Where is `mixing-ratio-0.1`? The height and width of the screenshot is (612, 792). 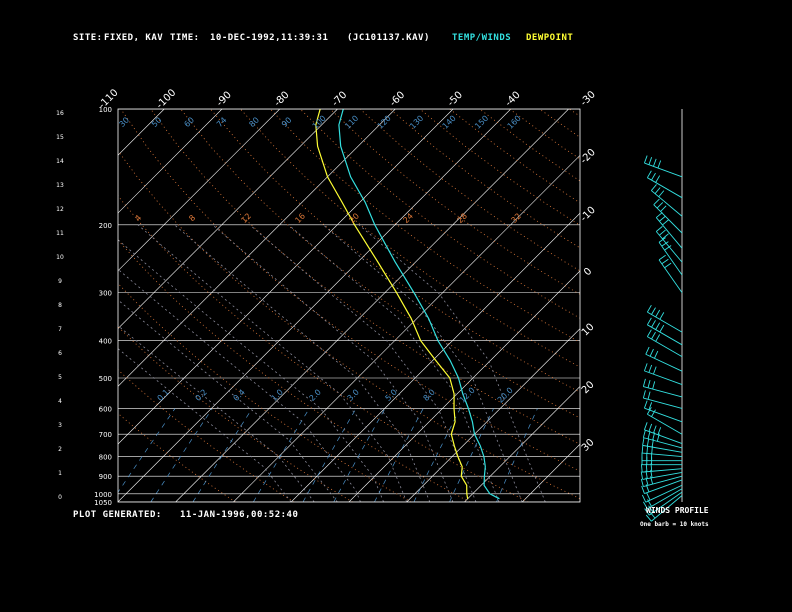 mixing-ratio-0.1 is located at coordinates (147, 450).